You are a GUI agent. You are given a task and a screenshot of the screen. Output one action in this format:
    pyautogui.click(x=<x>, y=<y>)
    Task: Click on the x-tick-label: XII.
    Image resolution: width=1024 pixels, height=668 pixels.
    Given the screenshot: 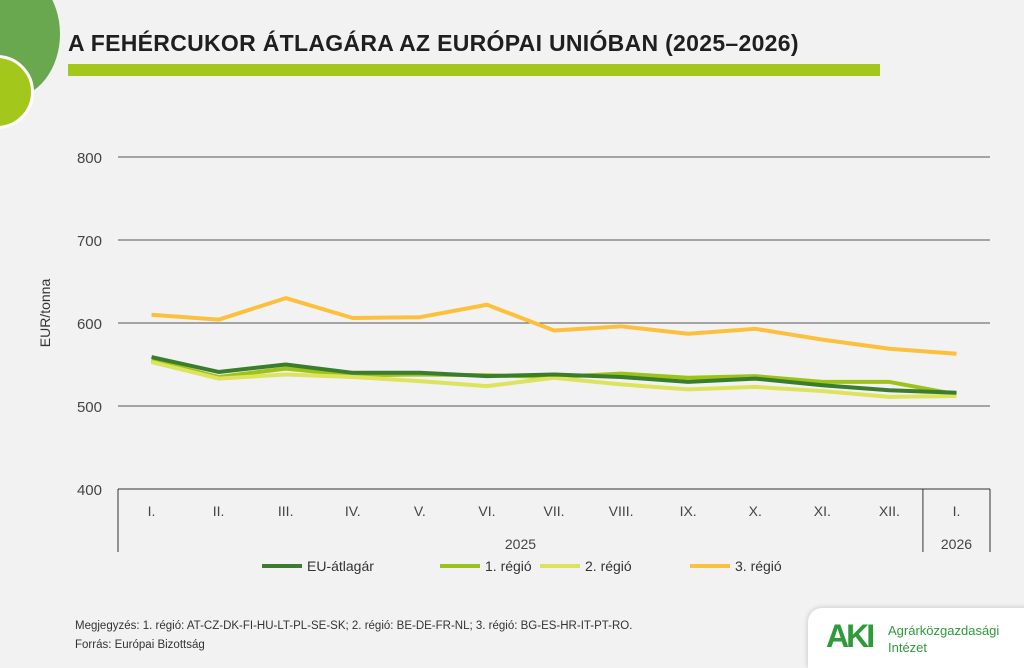 What is the action you would take?
    pyautogui.click(x=889, y=511)
    